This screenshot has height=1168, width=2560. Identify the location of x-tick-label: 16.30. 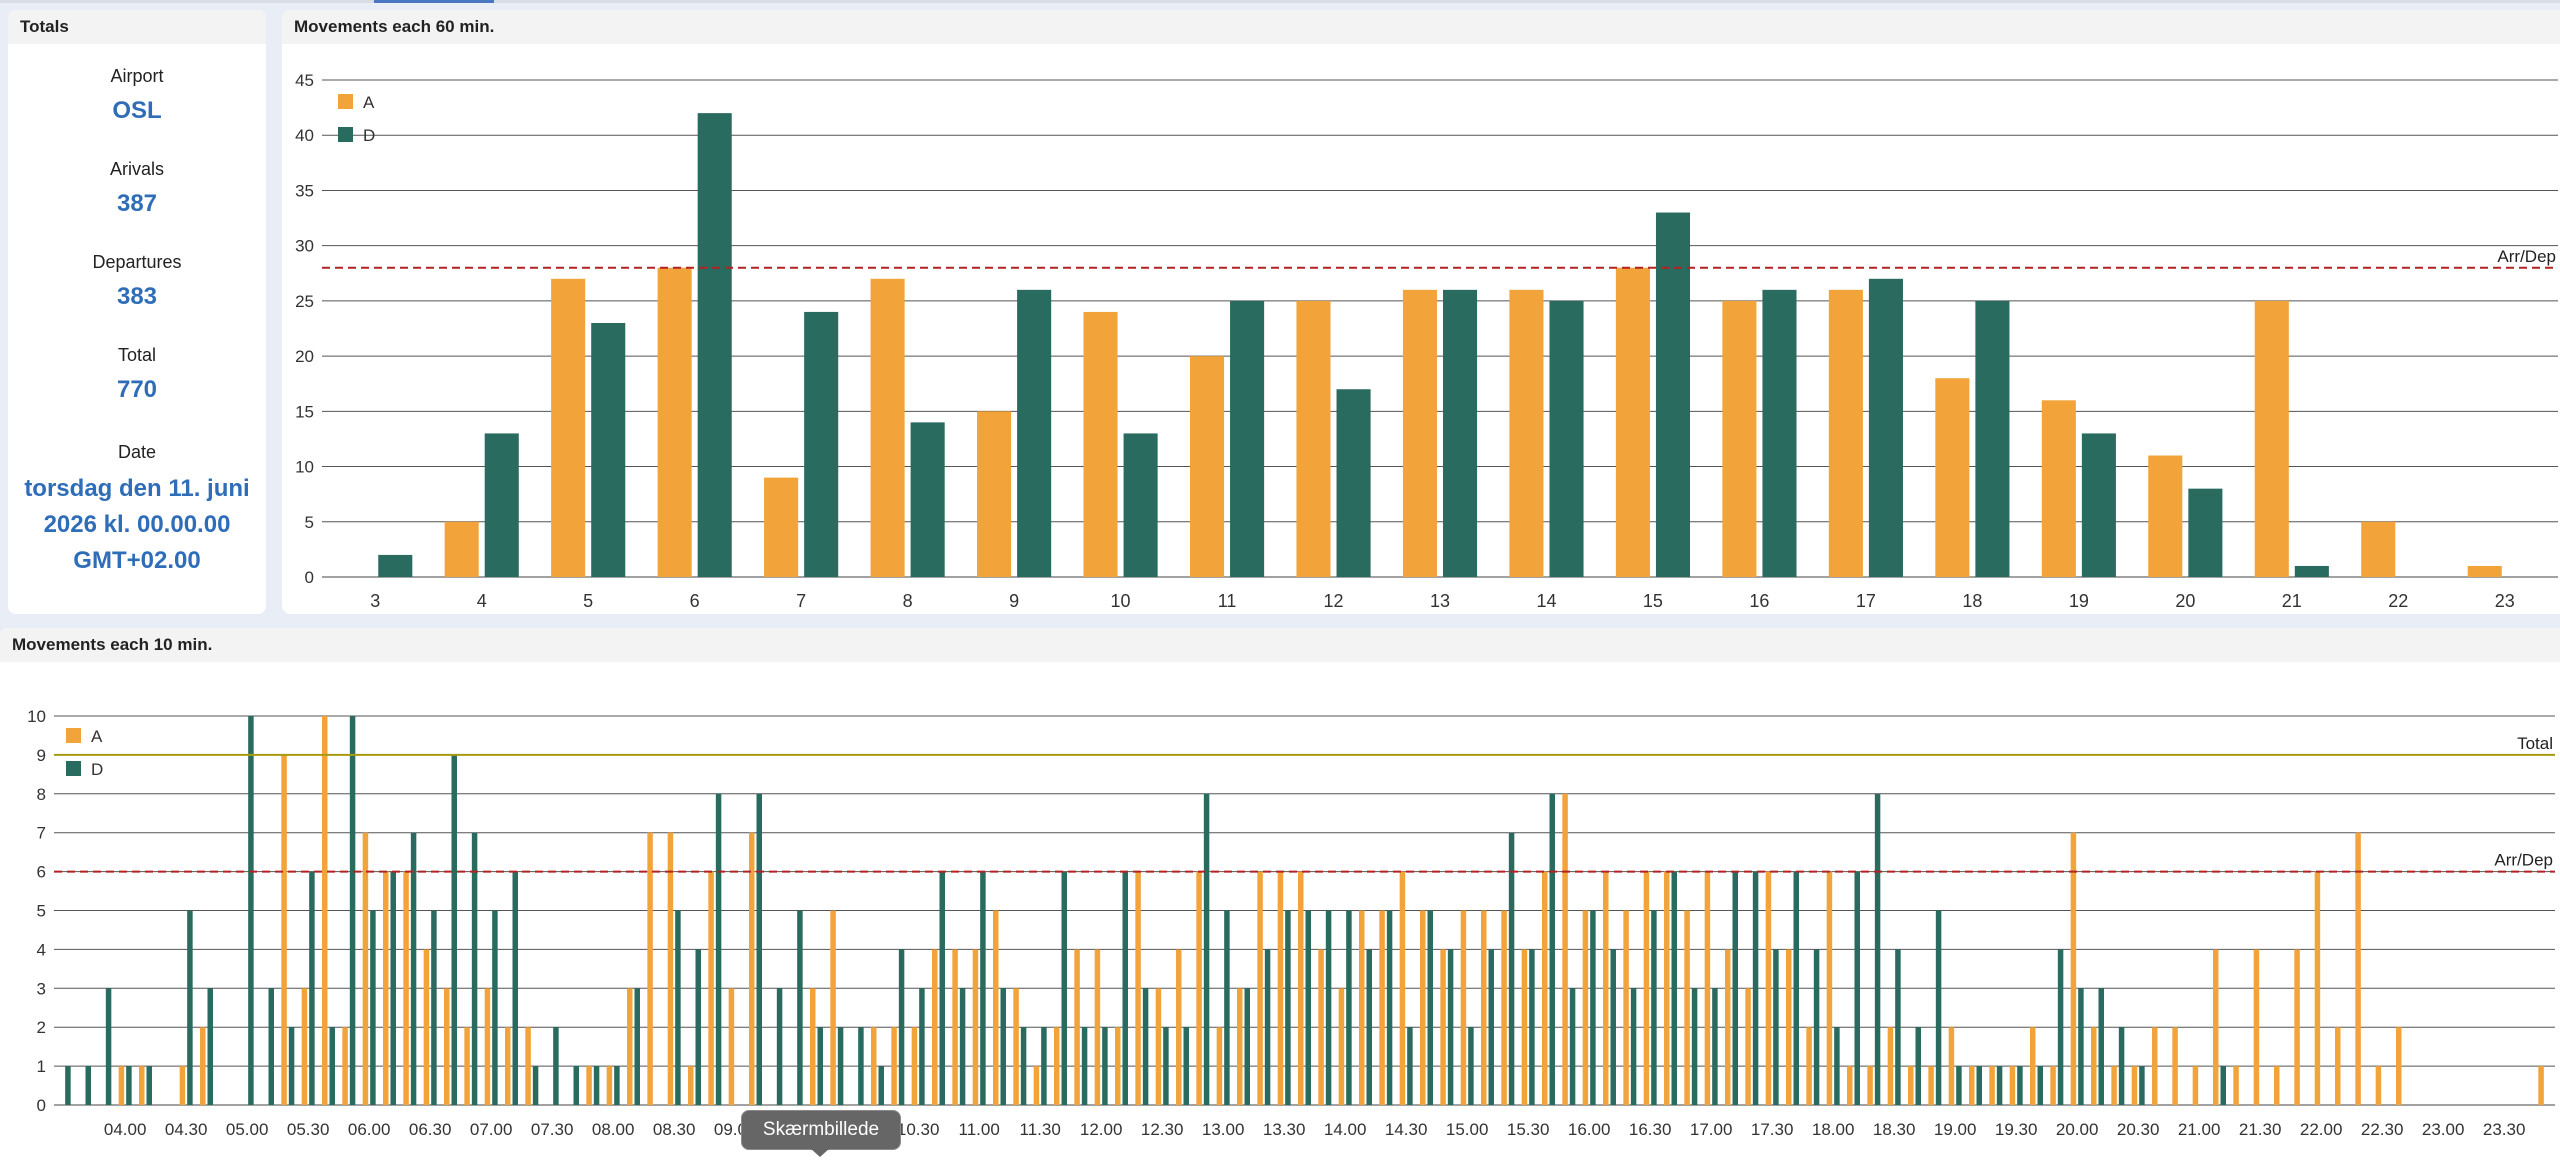
(1650, 1129).